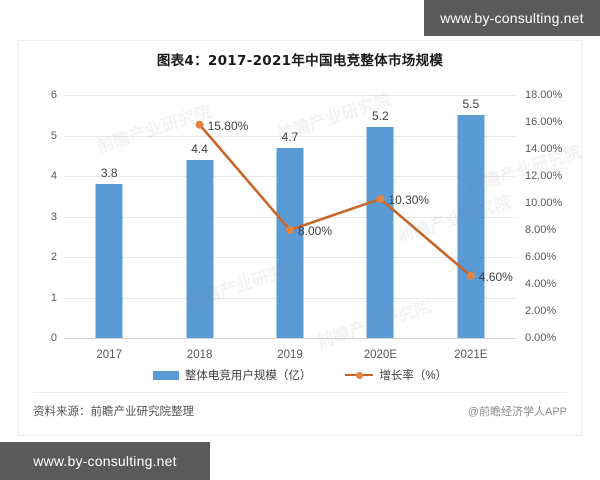 Image resolution: width=600 pixels, height=480 pixels. What do you see at coordinates (199, 124) in the screenshot?
I see `line-marker-2018` at bounding box center [199, 124].